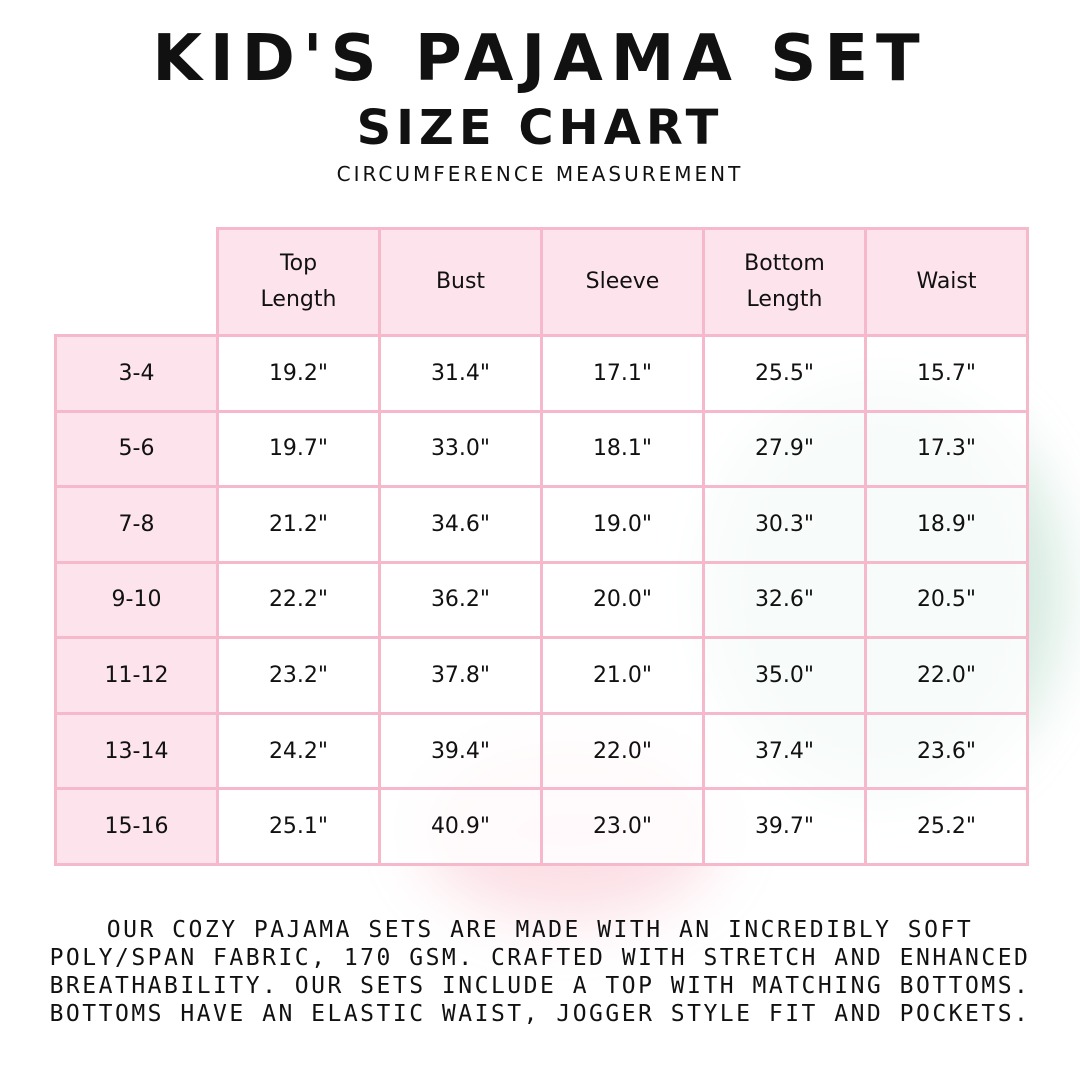  Describe the element at coordinates (784, 449) in the screenshot. I see `measurement-cell: 27.9"` at that location.